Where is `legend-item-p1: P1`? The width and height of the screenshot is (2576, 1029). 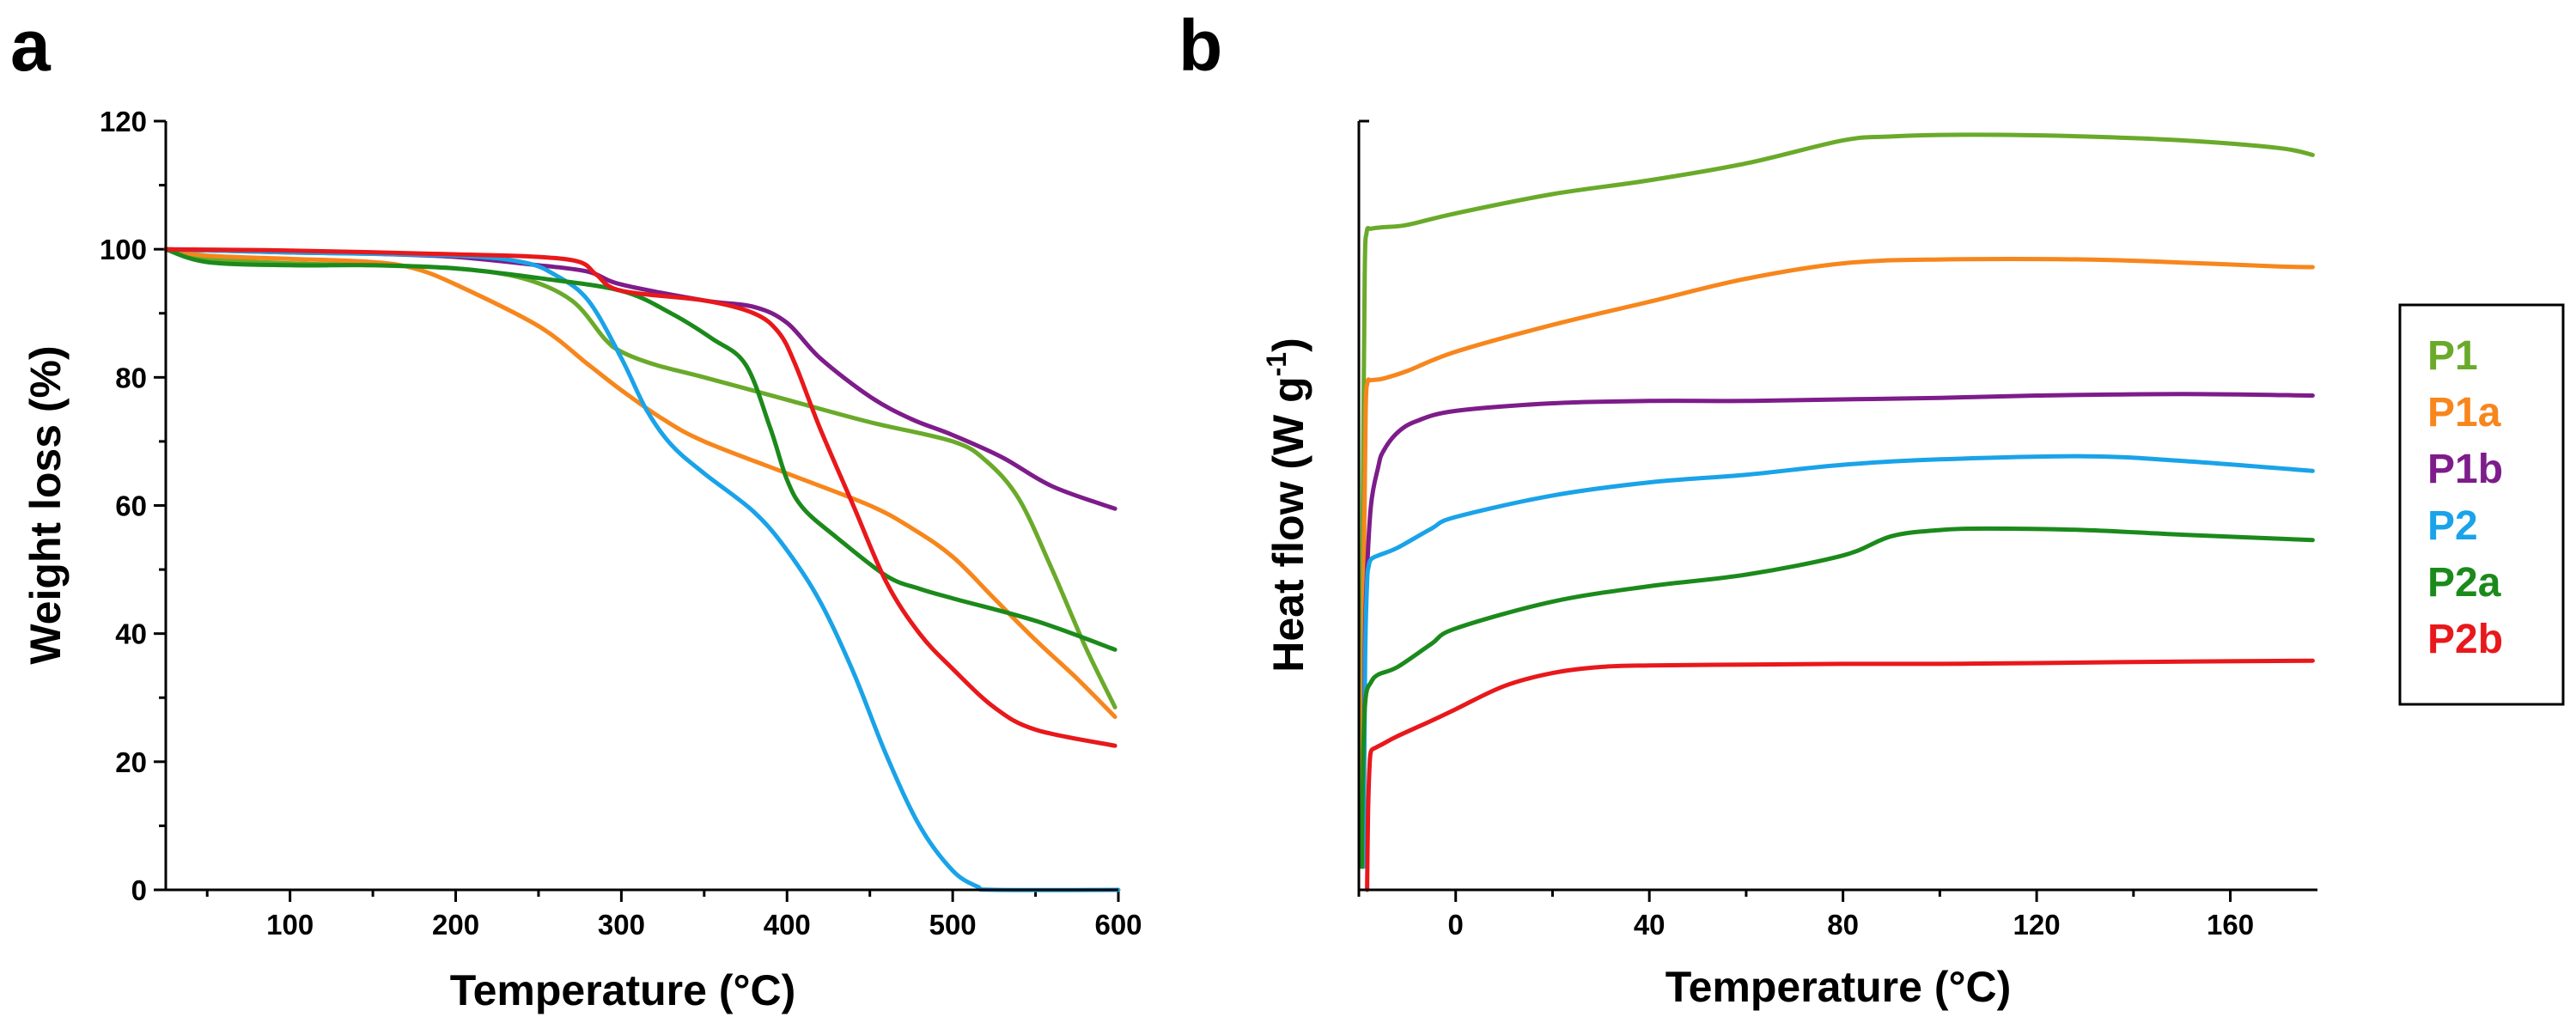 legend-item-p1: P1 is located at coordinates (2452, 356).